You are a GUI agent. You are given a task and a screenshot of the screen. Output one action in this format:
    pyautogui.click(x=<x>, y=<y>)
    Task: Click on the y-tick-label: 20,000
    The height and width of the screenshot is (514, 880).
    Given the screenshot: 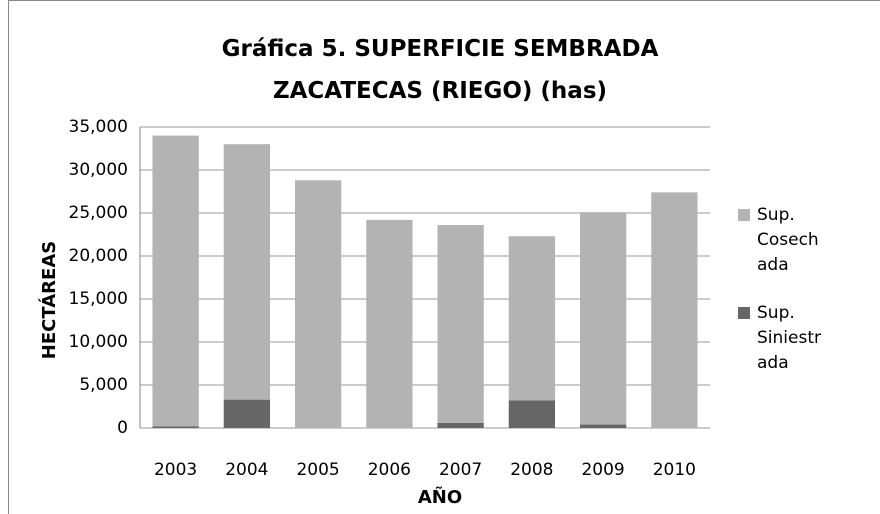 What is the action you would take?
    pyautogui.click(x=98, y=256)
    